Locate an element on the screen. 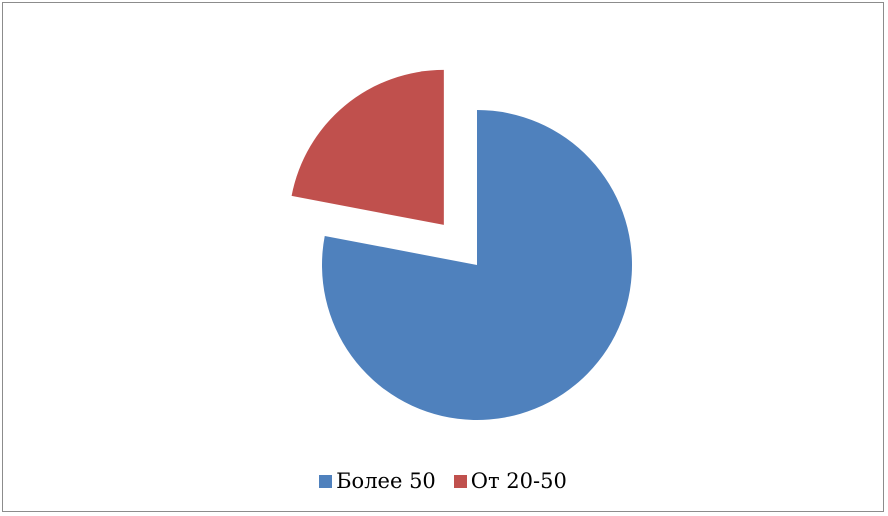  chart-legend: Более 50 От 20-50 is located at coordinates (443, 481).